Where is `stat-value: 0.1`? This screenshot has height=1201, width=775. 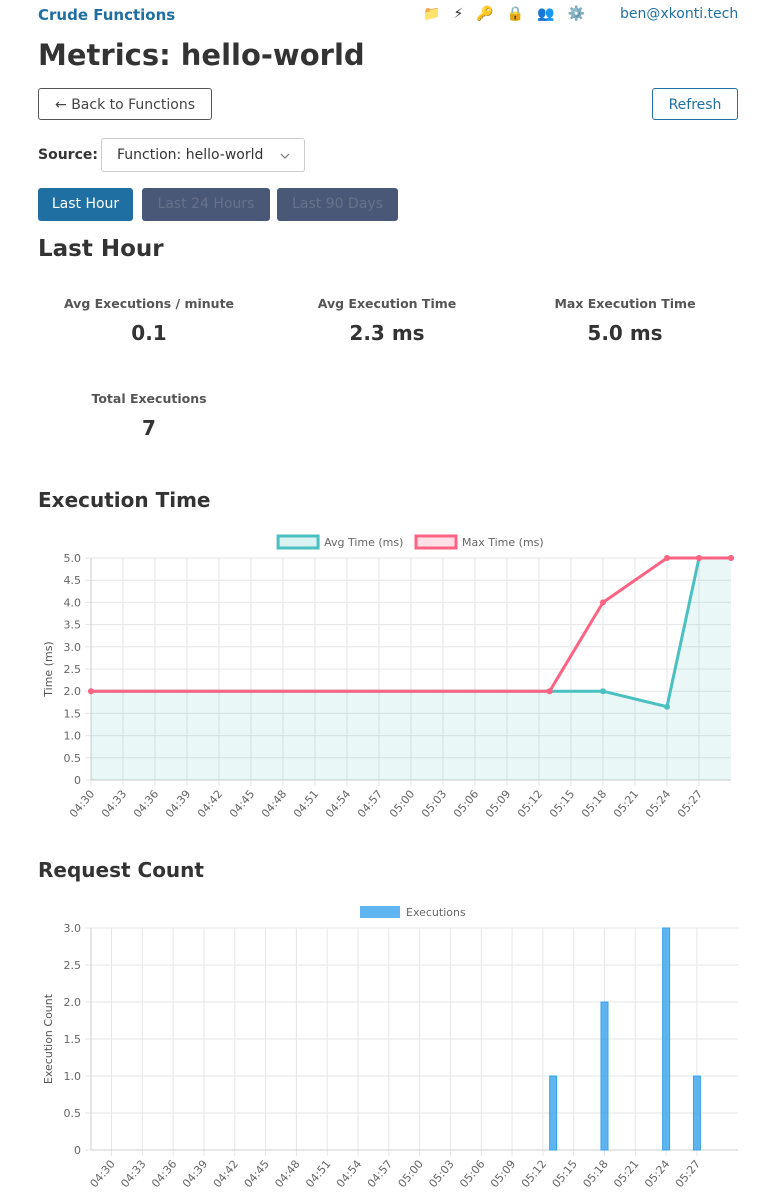
stat-value: 0.1 is located at coordinates (149, 333).